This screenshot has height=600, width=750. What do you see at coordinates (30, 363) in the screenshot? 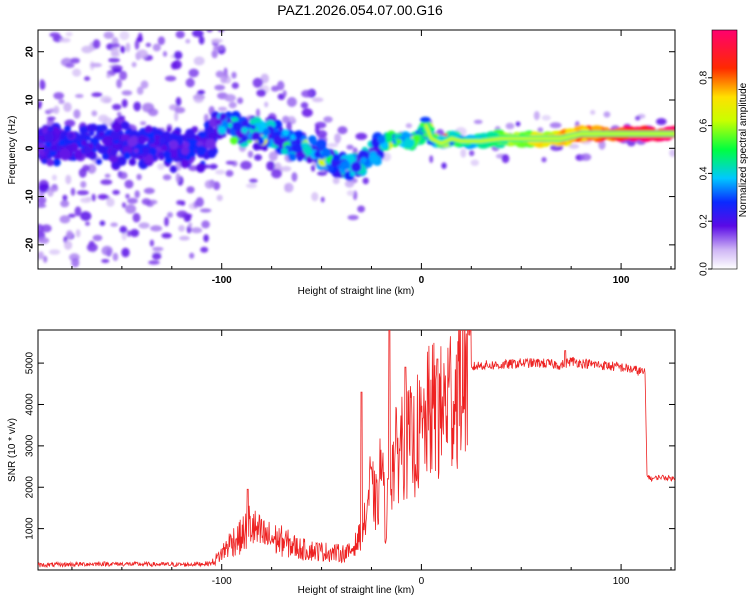
I see `snr-ytick-label: 5000` at bounding box center [30, 363].